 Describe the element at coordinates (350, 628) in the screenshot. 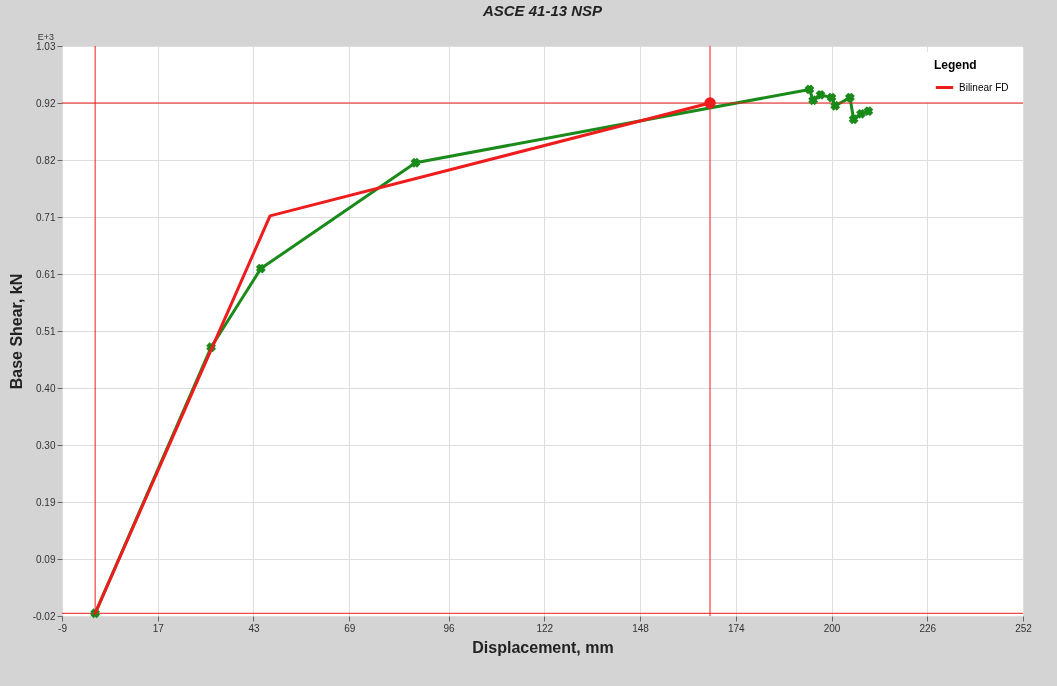

I see `x-tick-label: 69` at that location.